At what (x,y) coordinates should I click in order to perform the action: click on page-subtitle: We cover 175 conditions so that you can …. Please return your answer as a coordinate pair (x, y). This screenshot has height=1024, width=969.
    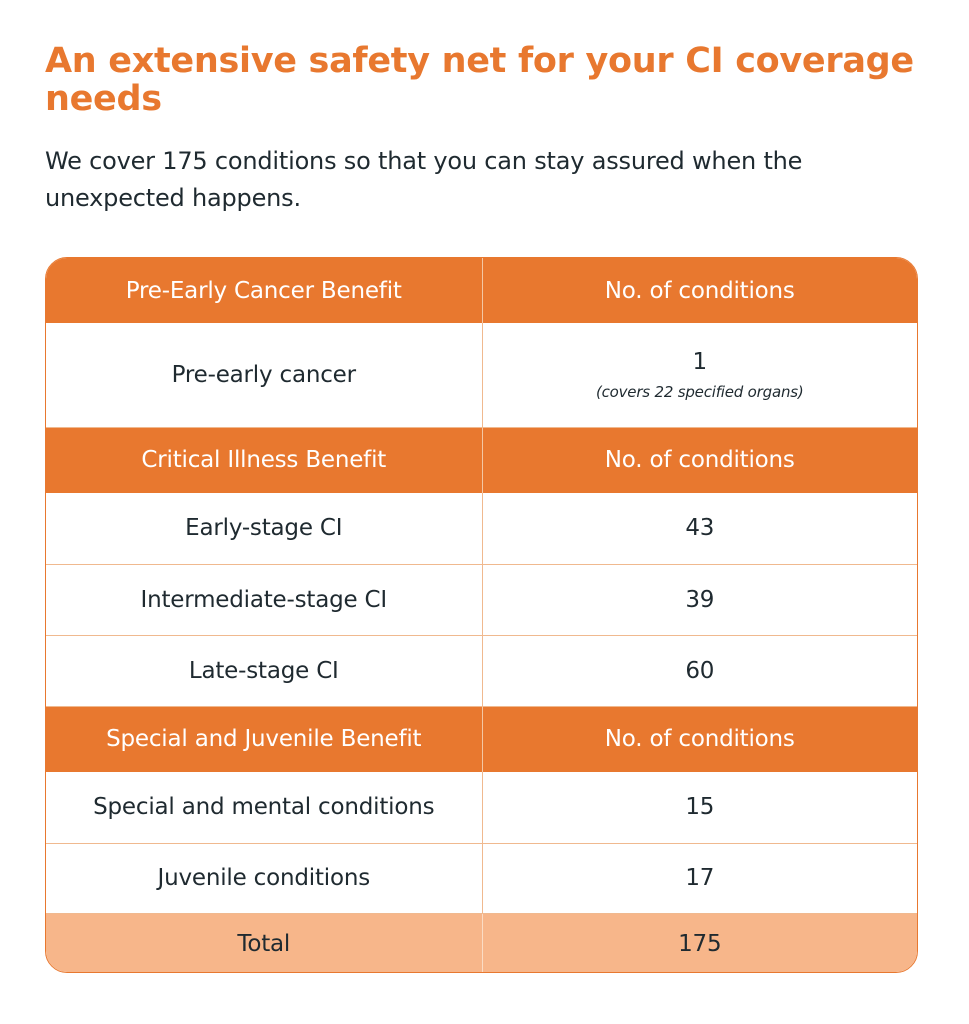
    Looking at the image, I should click on (424, 179).